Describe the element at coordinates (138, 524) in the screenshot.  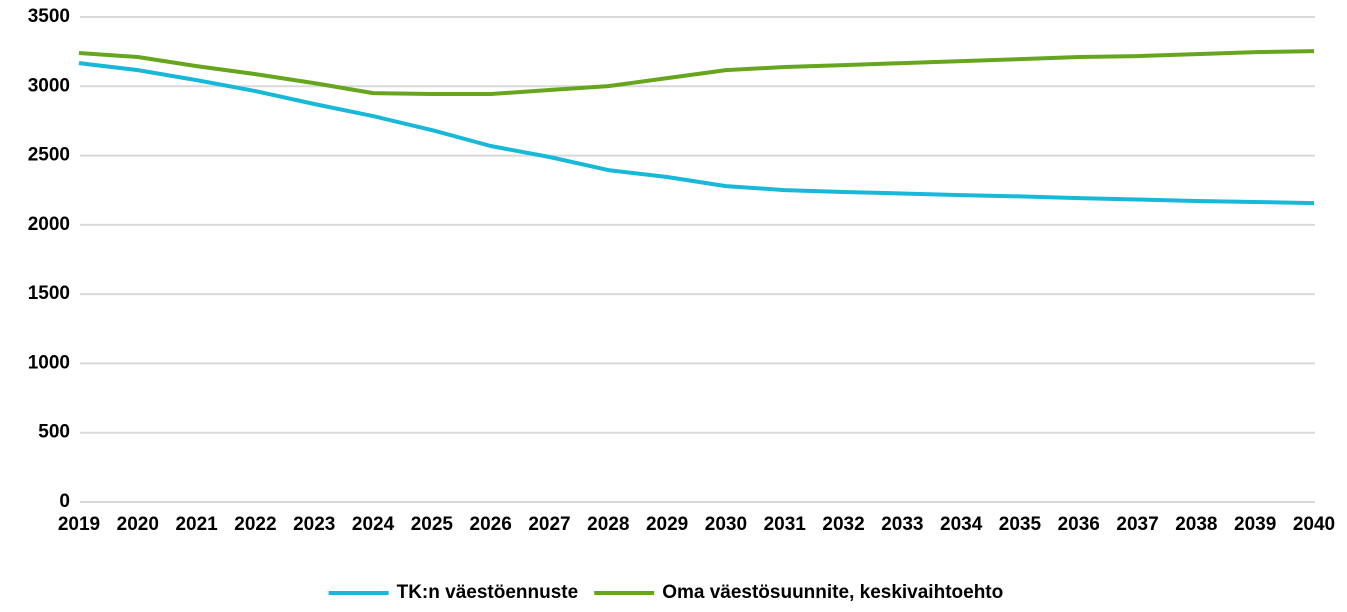
I see `x-tick-label: 2020` at that location.